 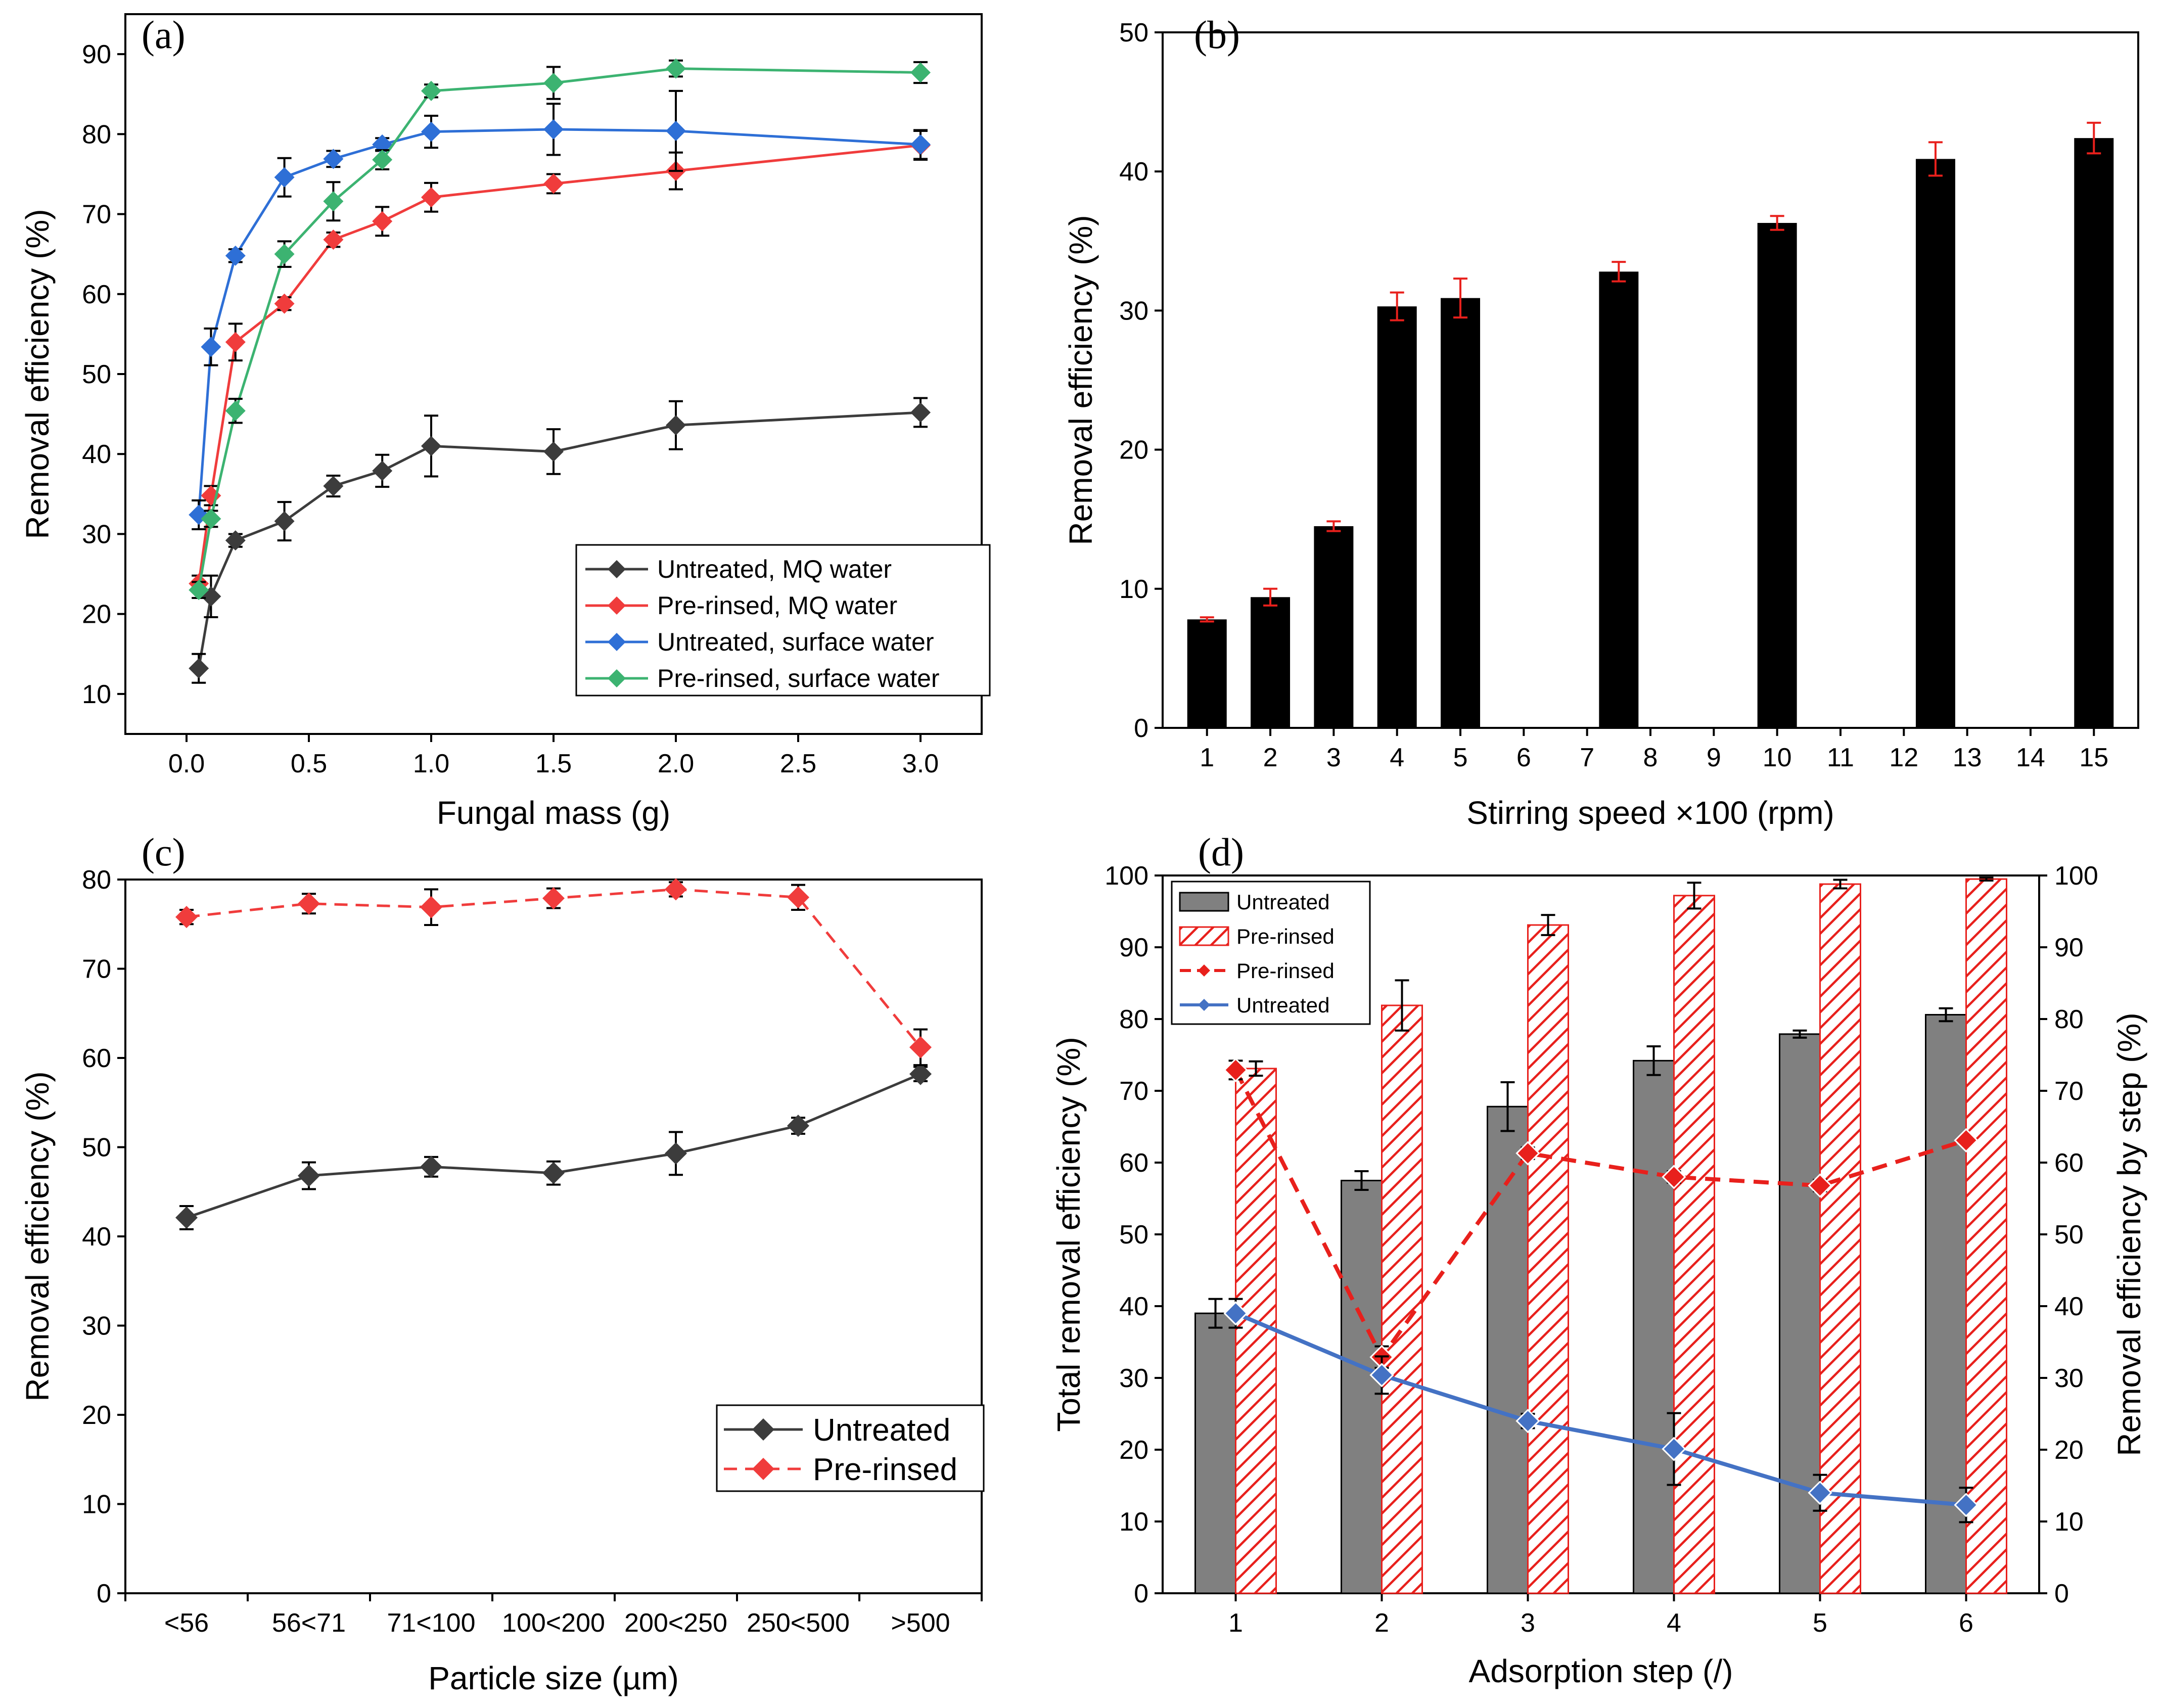 I want to click on y-right-tick-label: 60, so click(x=2069, y=1163).